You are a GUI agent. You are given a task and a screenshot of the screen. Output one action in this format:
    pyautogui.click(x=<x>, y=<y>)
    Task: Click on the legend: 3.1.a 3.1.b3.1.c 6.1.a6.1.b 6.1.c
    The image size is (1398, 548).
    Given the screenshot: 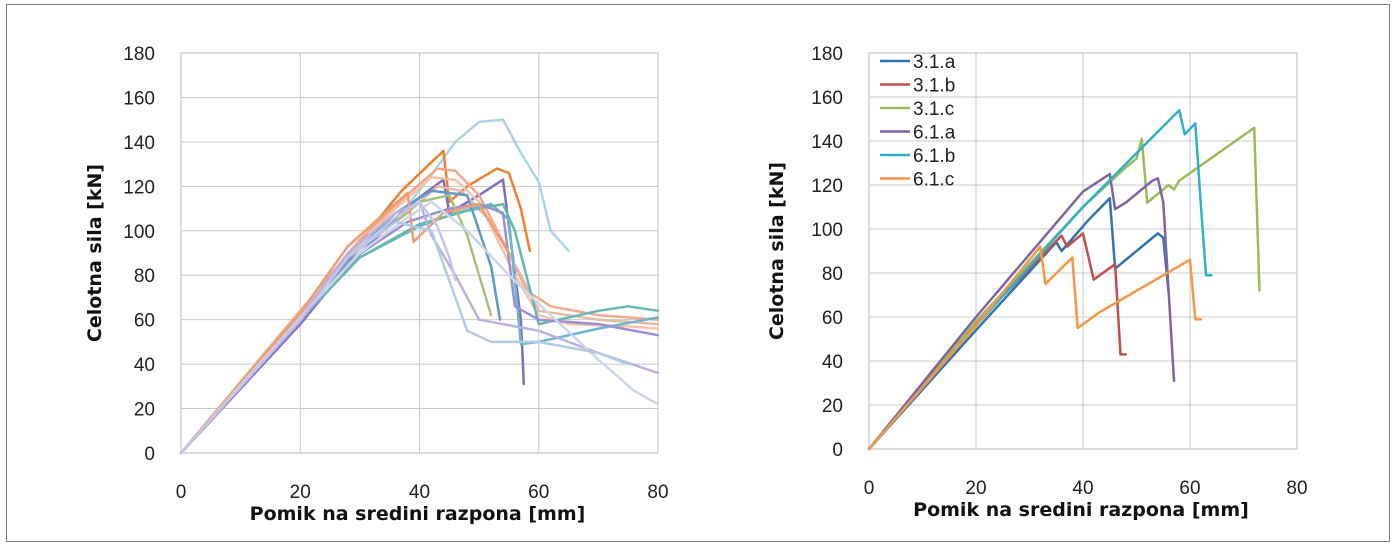 What is the action you would take?
    pyautogui.click(x=918, y=121)
    